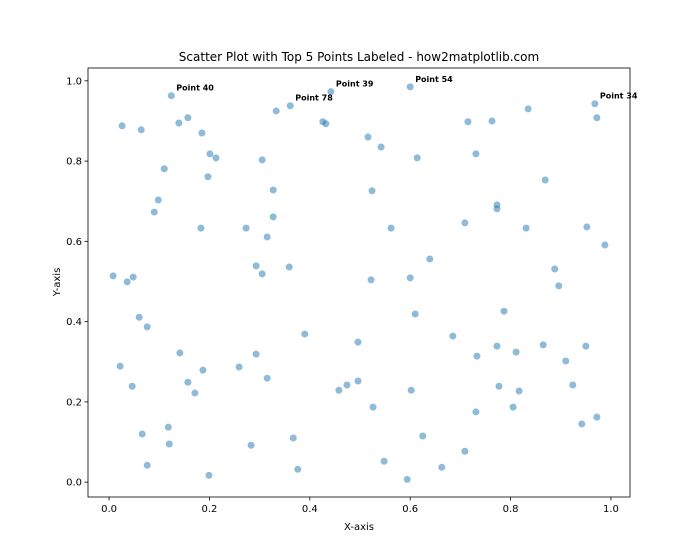  What do you see at coordinates (434, 79) in the screenshot?
I see `point-annotation: Point 54` at bounding box center [434, 79].